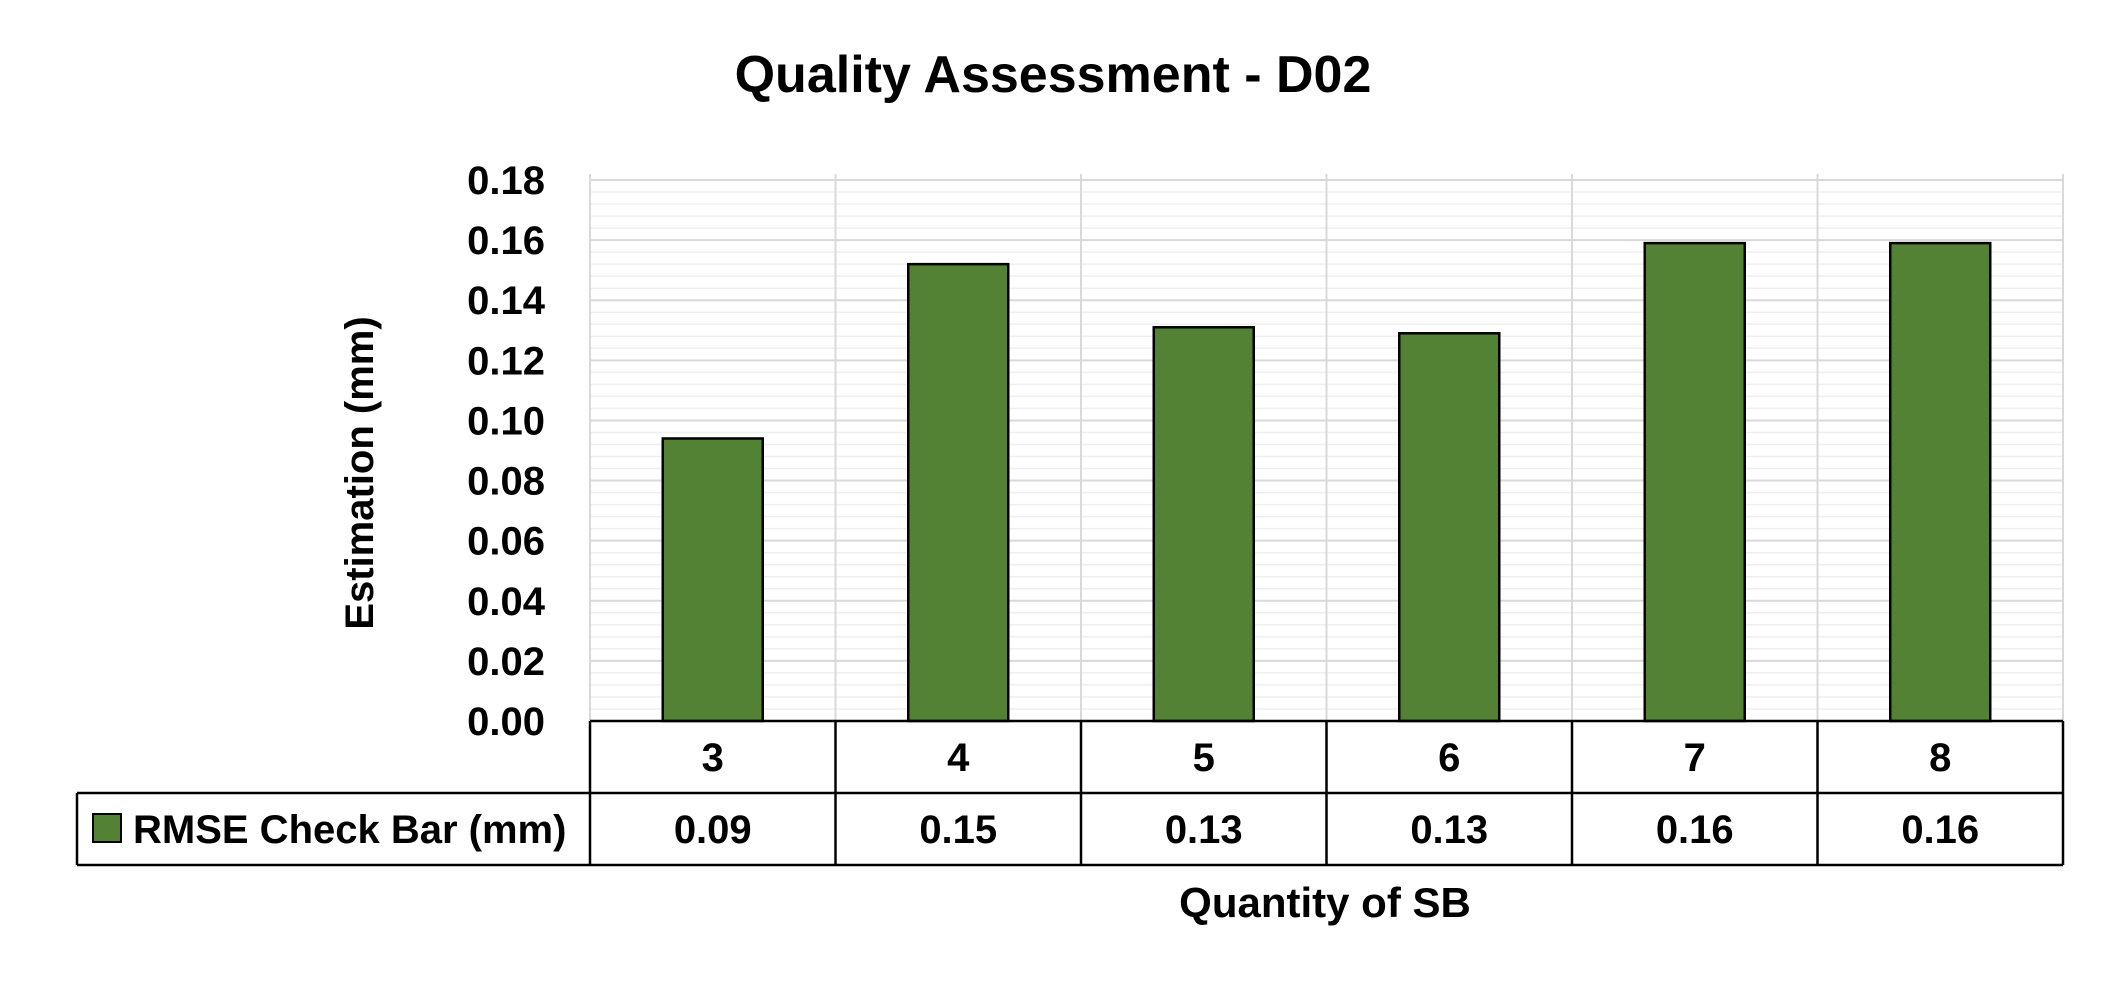 The width and height of the screenshot is (2107, 990). What do you see at coordinates (506, 421) in the screenshot?
I see `y-tick-label: 0.10` at bounding box center [506, 421].